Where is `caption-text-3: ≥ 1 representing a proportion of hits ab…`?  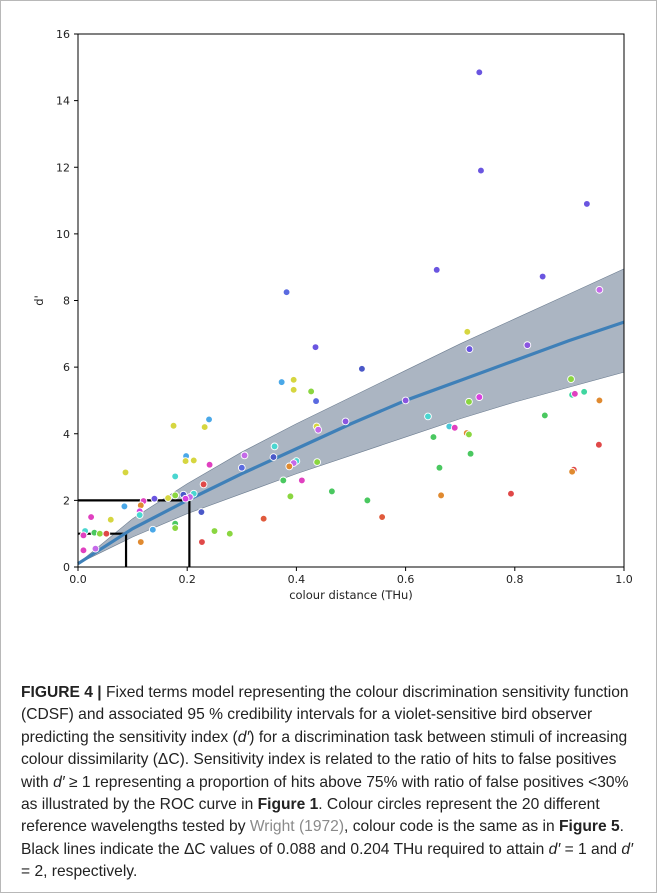 caption-text-3: ≥ 1 representing a proportion of hits ab… is located at coordinates (325, 793).